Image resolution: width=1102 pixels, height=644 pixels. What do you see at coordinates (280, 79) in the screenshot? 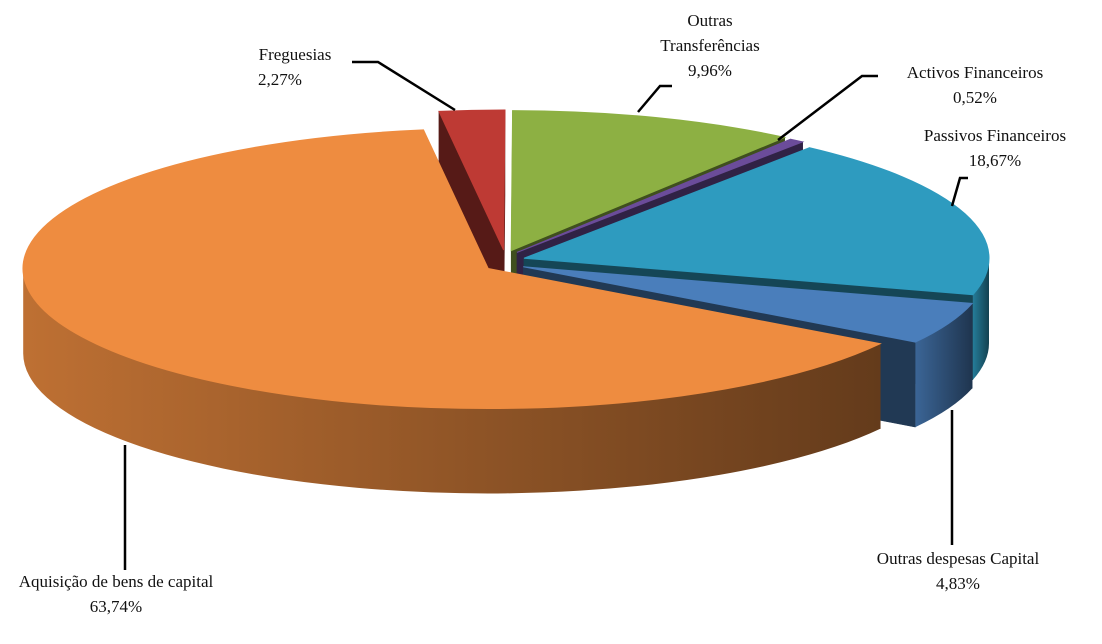
I see `value-label: 2,27%` at bounding box center [280, 79].